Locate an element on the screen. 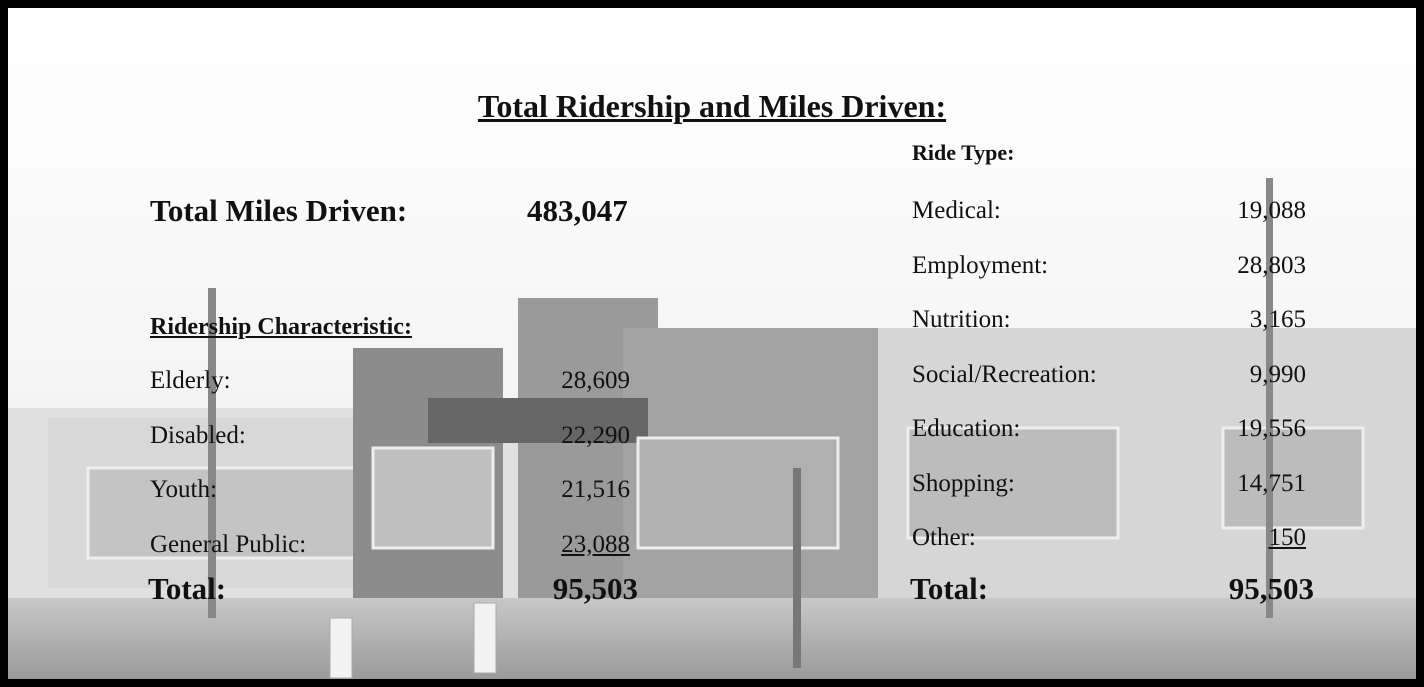  ridership-heading: Ridership Characteristic: is located at coordinates (281, 327).